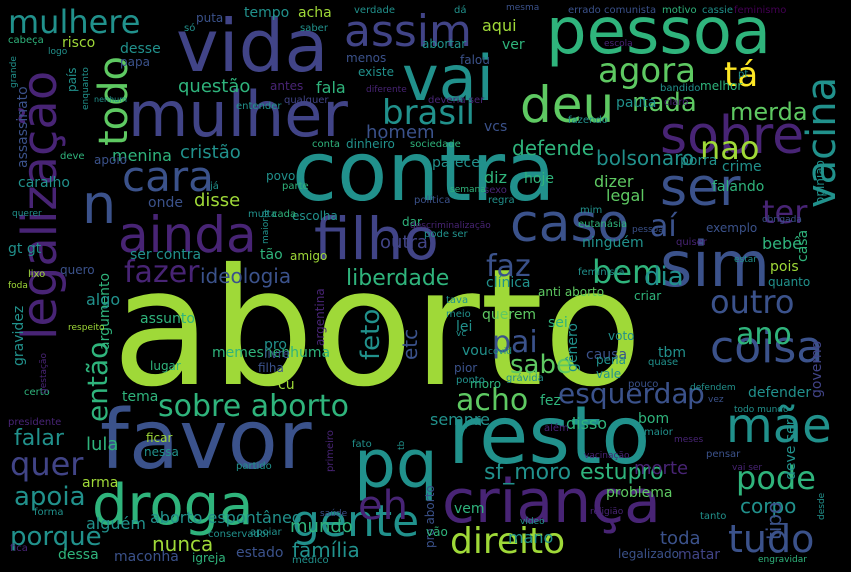 This screenshot has height=572, width=851. What do you see at coordinates (643, 384) in the screenshot?
I see `word-pouco: pouco` at bounding box center [643, 384].